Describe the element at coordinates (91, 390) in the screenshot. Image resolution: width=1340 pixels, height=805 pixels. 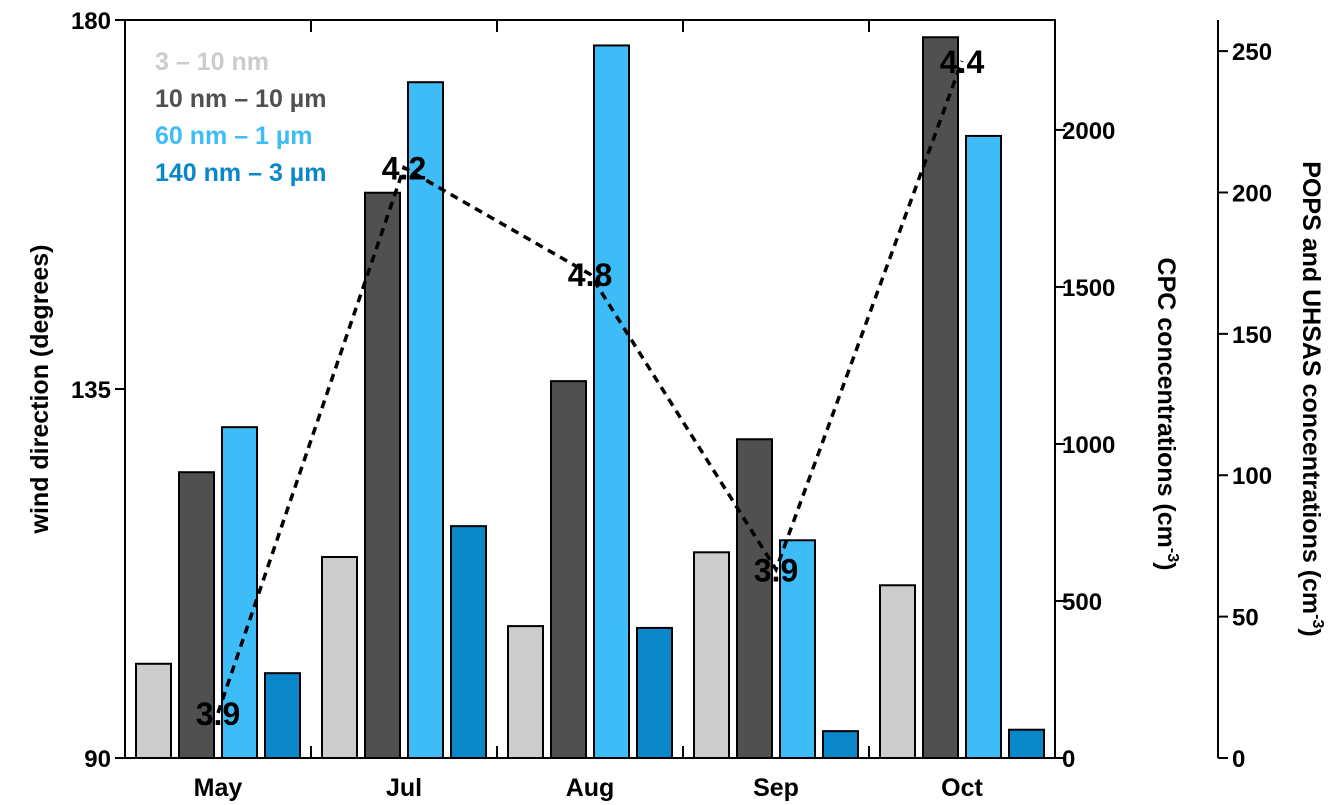
I see `left-tick-label-1: 135` at that location.